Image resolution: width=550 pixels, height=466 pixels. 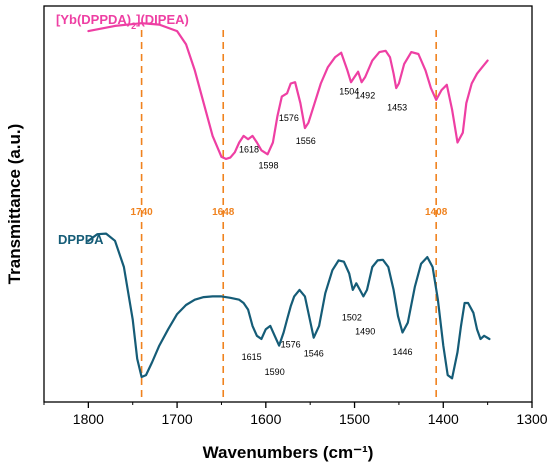 I want to click on y-axis-title: Transmittance (a.u.), so click(x=14, y=204).